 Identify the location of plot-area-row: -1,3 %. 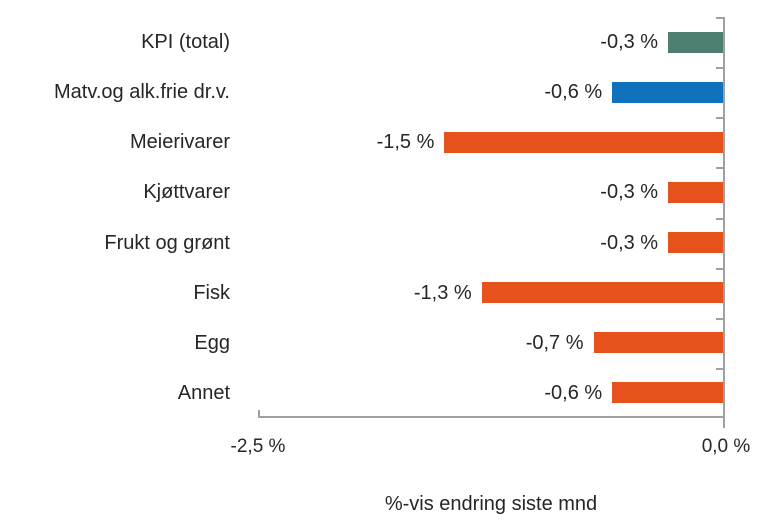
(491, 293).